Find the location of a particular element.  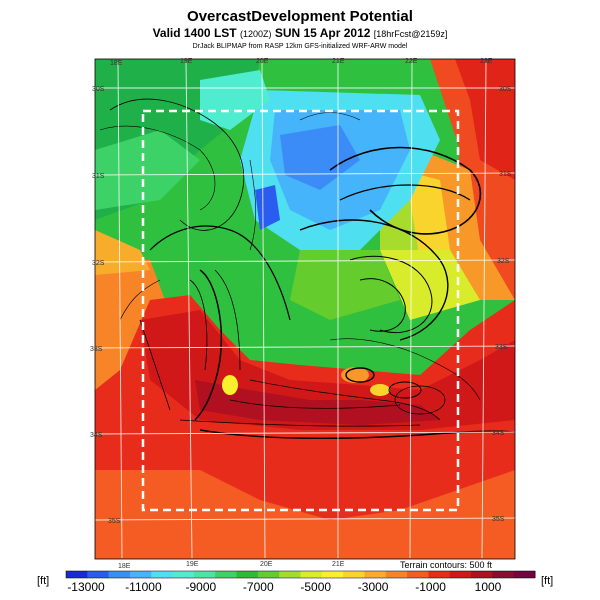

colorbar-unit-left: [ft] is located at coordinates (43, 581).